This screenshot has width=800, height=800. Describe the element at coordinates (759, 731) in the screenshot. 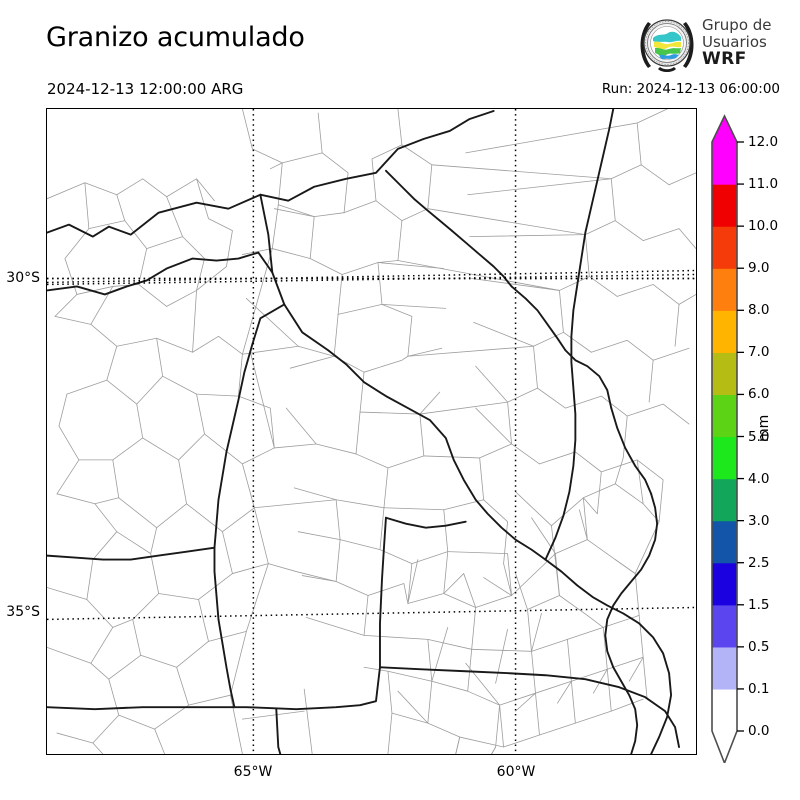

I see `colorbar-tick-label: 0.0` at that location.